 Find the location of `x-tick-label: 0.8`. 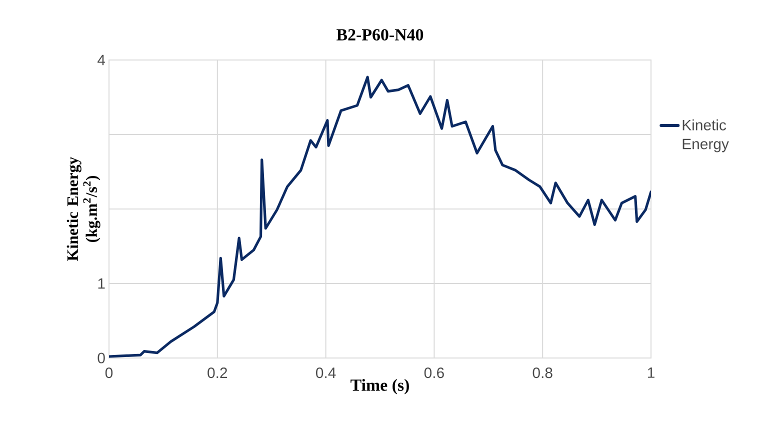

x-tick-label: 0.8 is located at coordinates (542, 373).